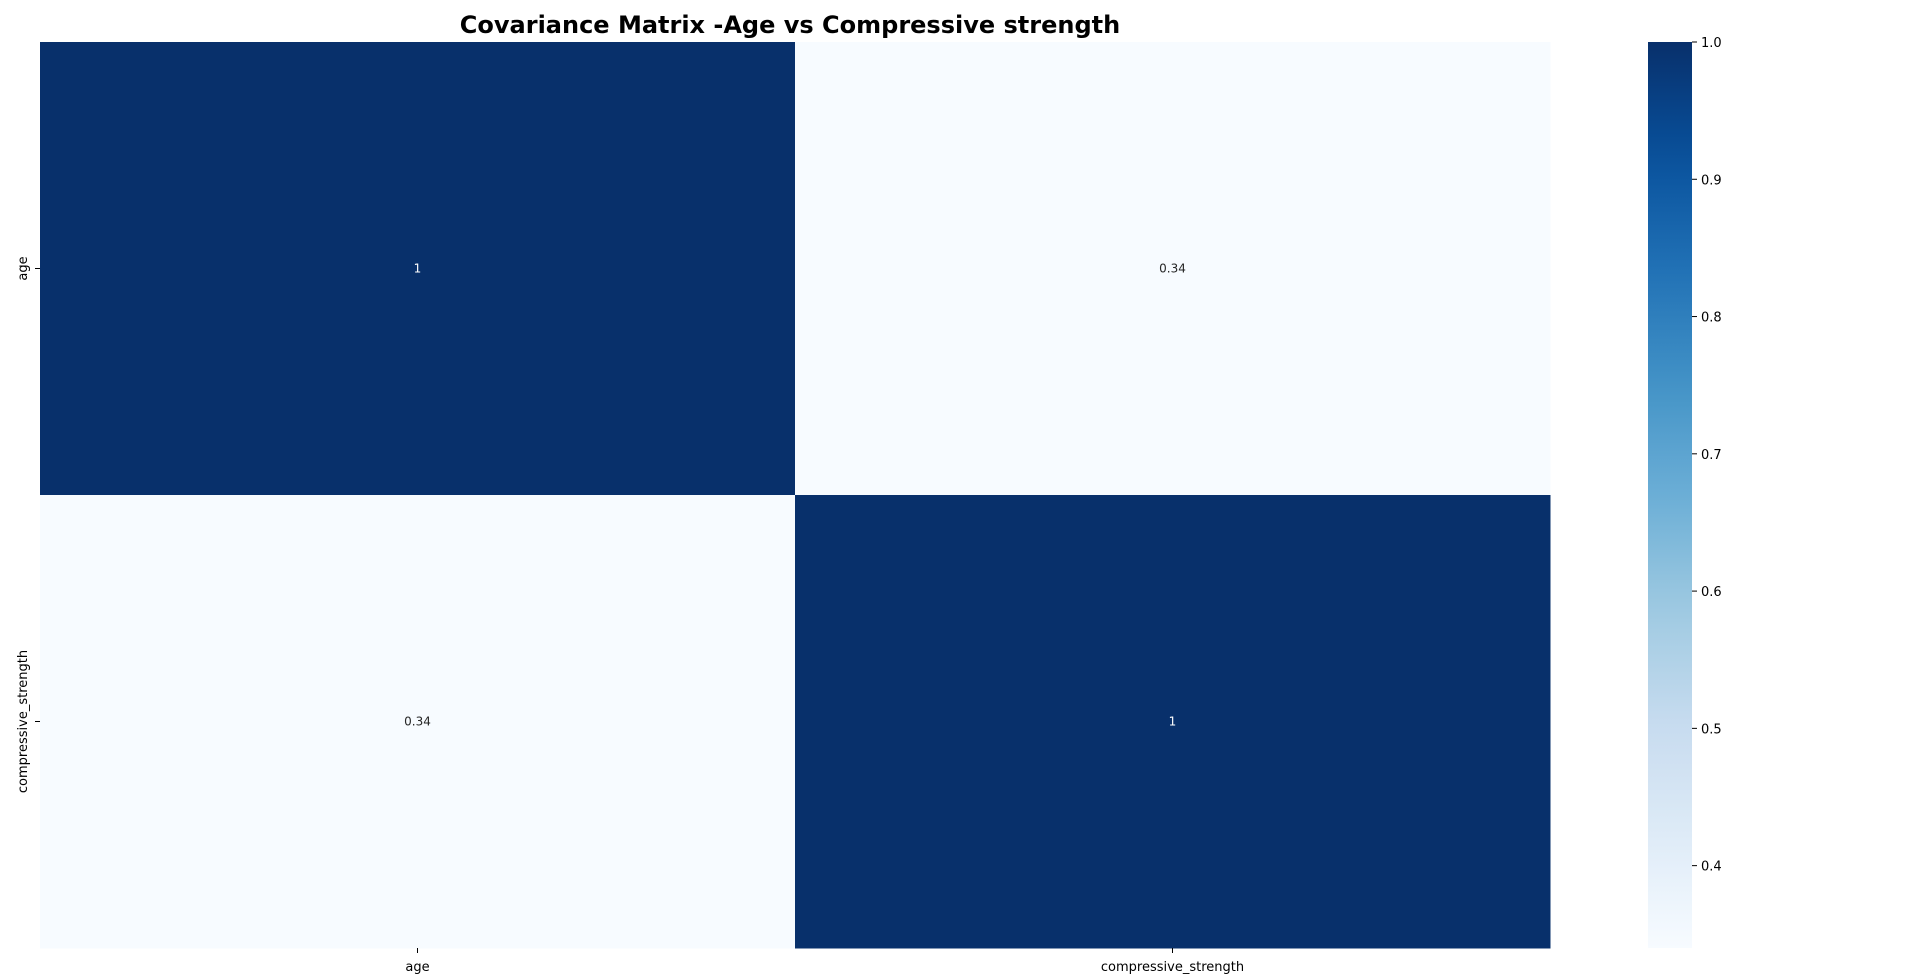 The height and width of the screenshot is (979, 1920). Describe the element at coordinates (23, 721) in the screenshot. I see `y-tick-label: compressive_strength` at that location.